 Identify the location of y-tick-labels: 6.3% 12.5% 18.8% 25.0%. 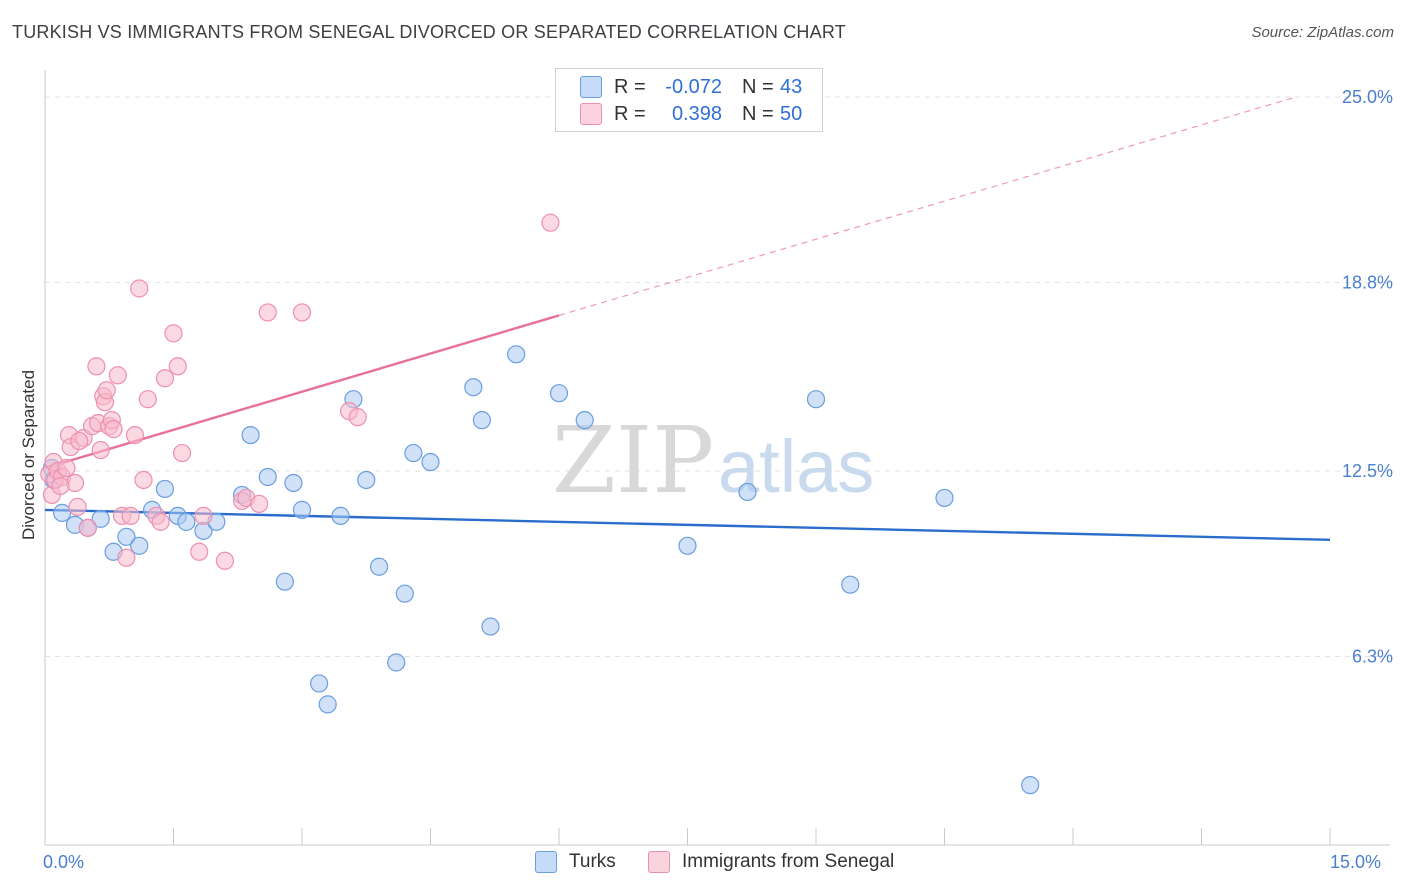
(1367, 377).